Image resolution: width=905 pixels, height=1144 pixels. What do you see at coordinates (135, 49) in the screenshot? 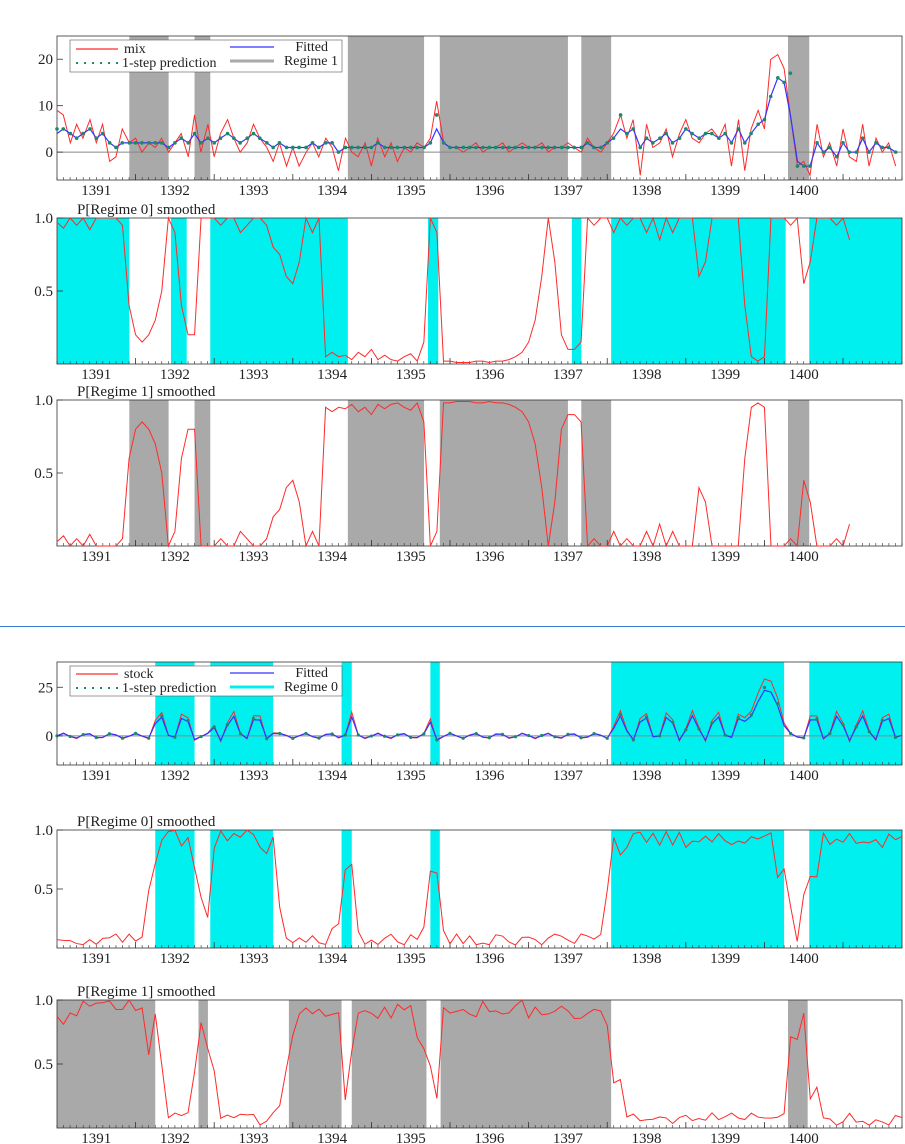
I see `legend-label-mix: mix` at bounding box center [135, 49].